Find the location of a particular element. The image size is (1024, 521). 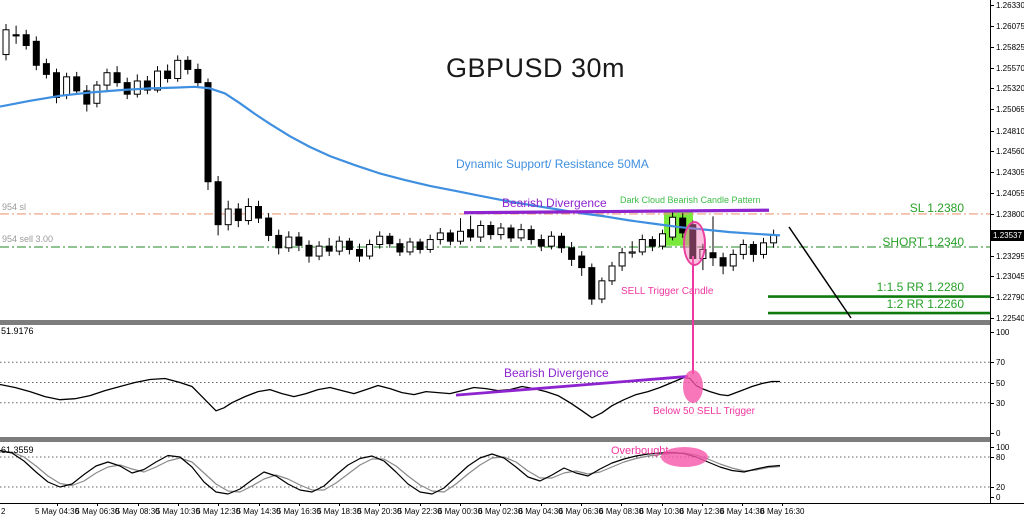

price-axis-line is located at coordinates (990, 251).